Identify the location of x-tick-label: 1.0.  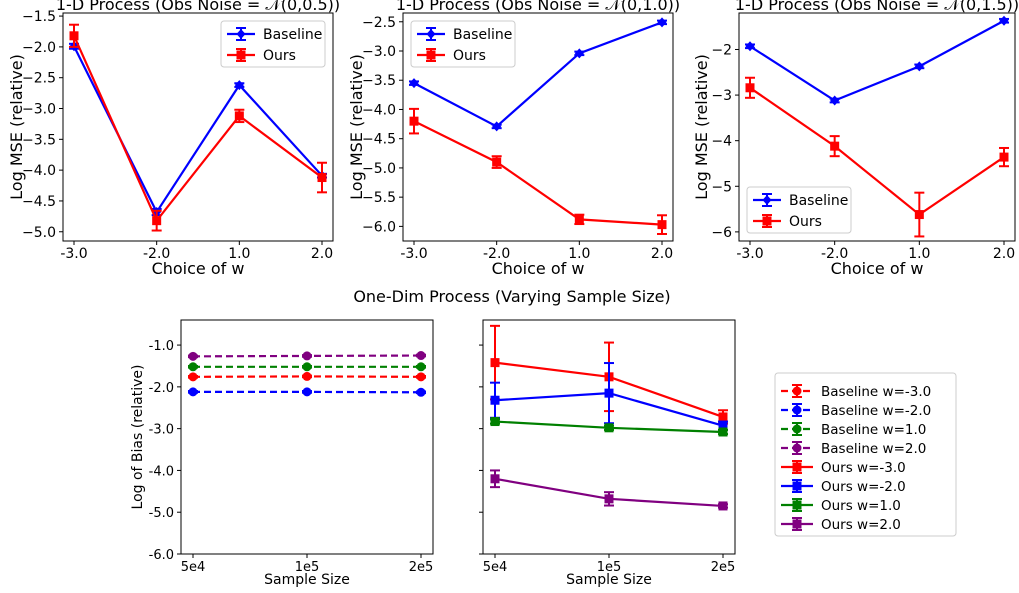
(239, 254).